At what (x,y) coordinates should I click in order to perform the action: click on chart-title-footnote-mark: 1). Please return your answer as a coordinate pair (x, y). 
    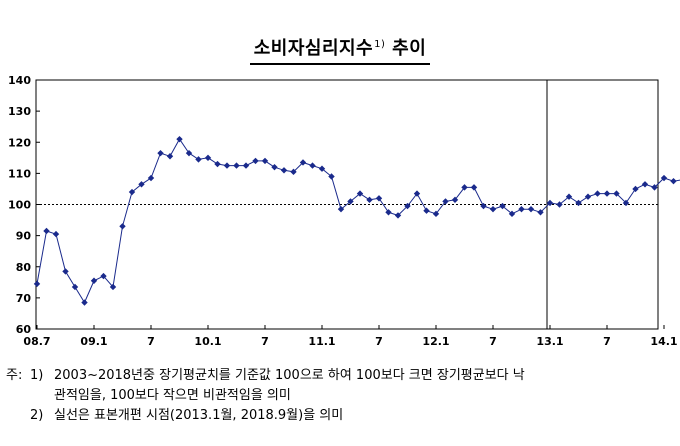
    Looking at the image, I should click on (380, 44).